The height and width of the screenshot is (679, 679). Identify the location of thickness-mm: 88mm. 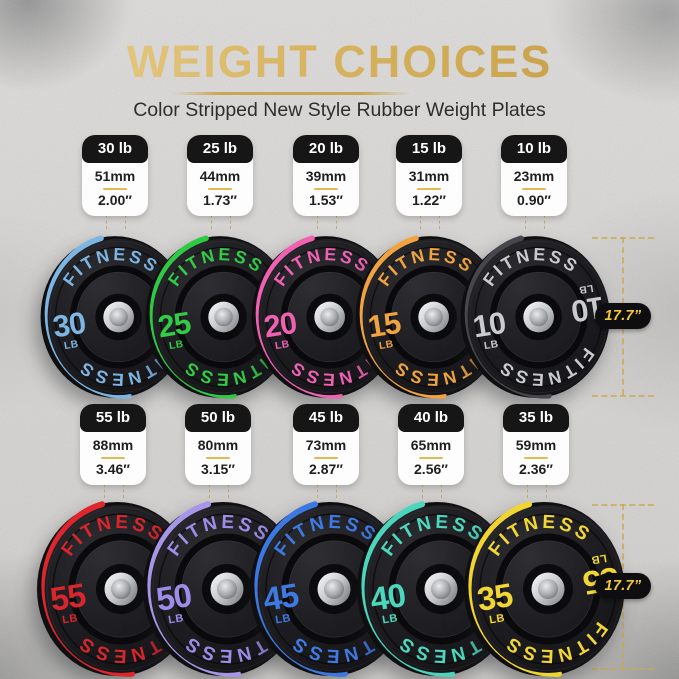
(113, 445).